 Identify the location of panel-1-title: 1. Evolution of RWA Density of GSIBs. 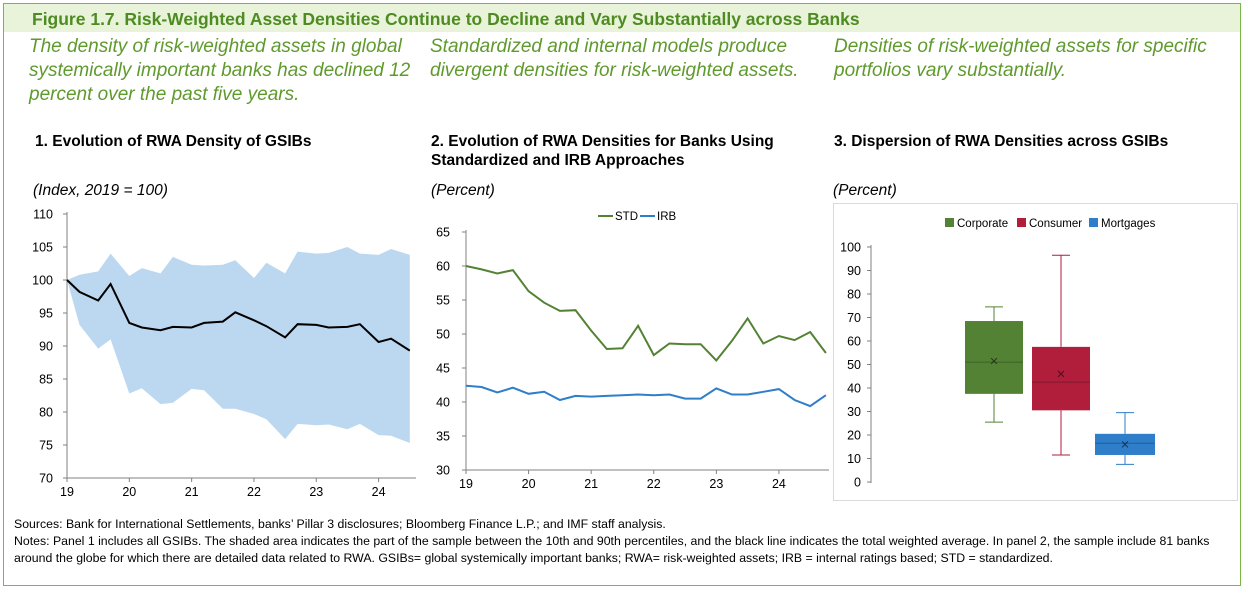
(173, 141).